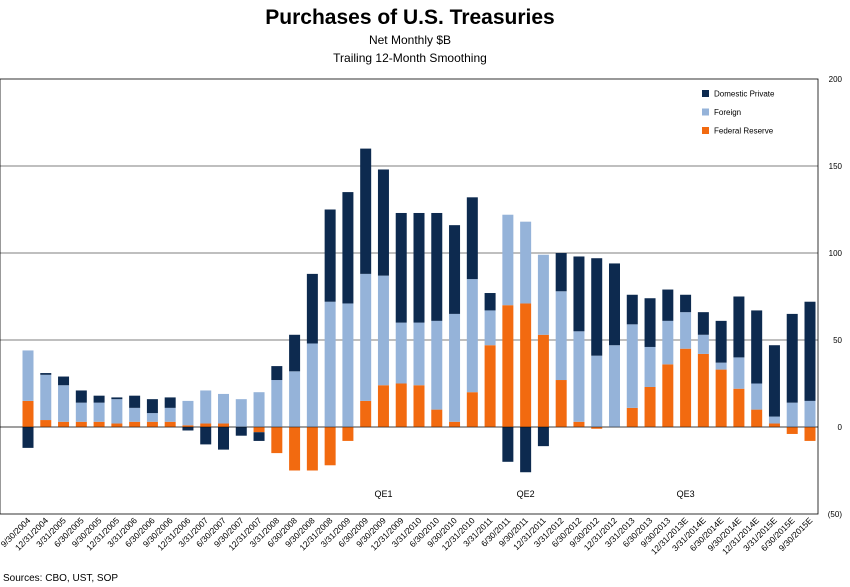 This screenshot has width=850, height=587. What do you see at coordinates (840, 427) in the screenshot?
I see `y-tick-label: 0` at bounding box center [840, 427].